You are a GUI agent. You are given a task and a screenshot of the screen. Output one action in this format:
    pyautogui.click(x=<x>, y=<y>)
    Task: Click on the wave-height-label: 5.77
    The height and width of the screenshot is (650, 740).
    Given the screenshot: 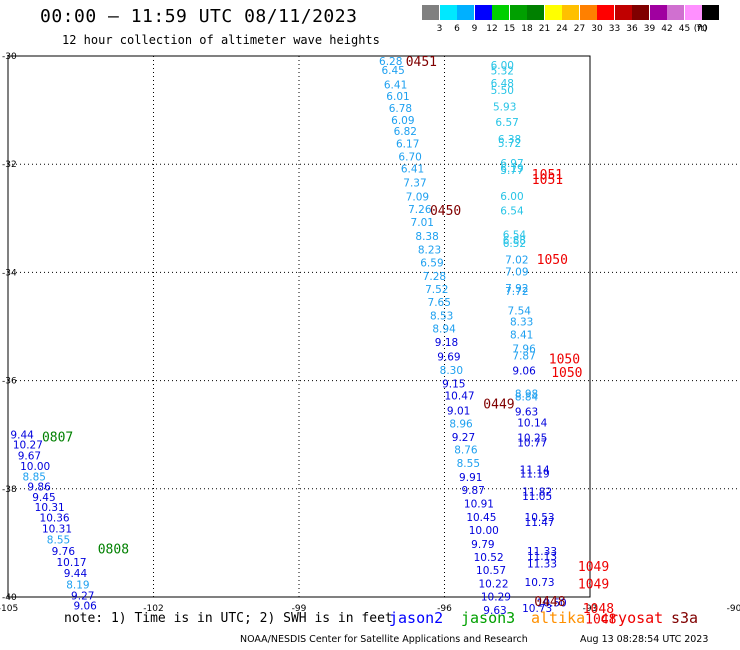 What is the action you would take?
    pyautogui.click(x=511, y=171)
    